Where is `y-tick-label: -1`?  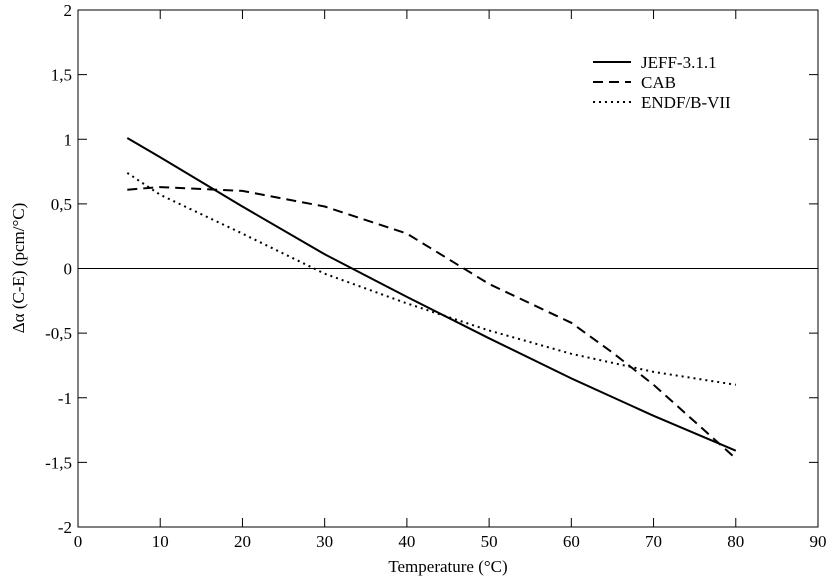
y-tick-label: -1 is located at coordinates (65, 398).